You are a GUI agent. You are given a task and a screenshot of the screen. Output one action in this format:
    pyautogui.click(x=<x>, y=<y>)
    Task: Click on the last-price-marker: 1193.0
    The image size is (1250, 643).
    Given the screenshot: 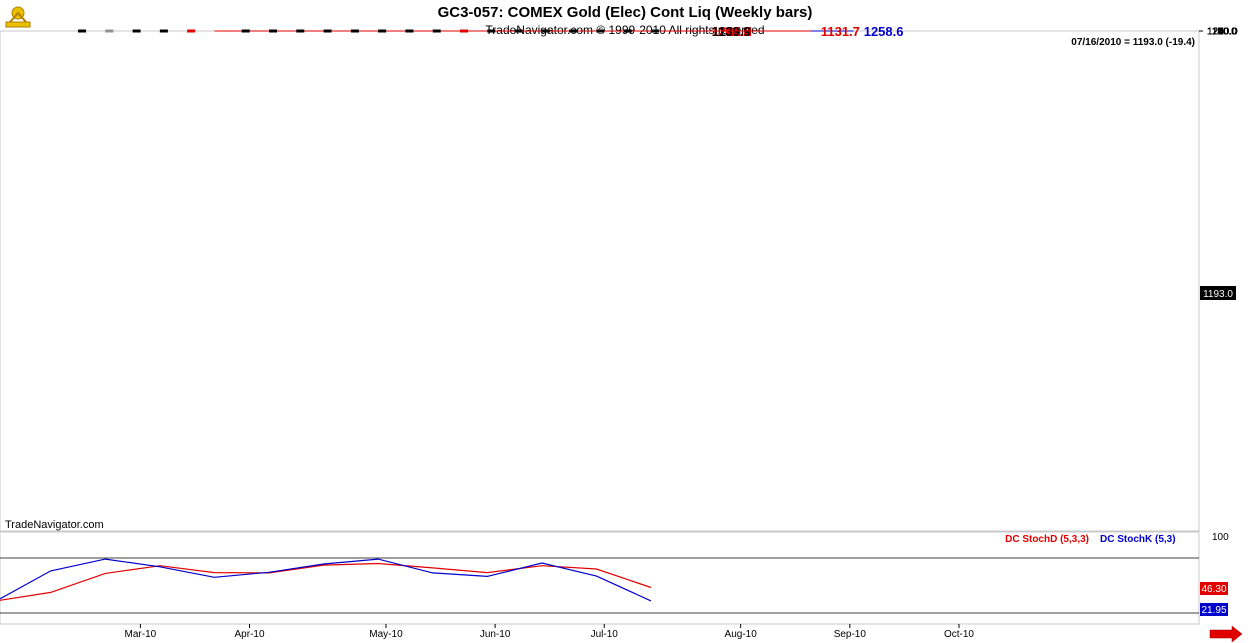 What is the action you would take?
    pyautogui.click(x=1218, y=293)
    